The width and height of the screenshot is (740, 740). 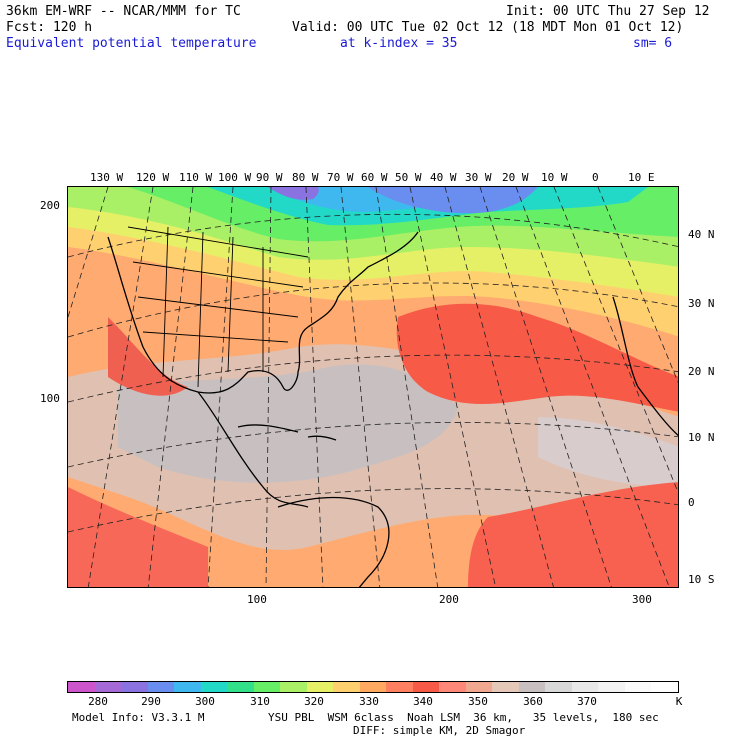 I want to click on lon-label: 50 W, so click(x=408, y=177).